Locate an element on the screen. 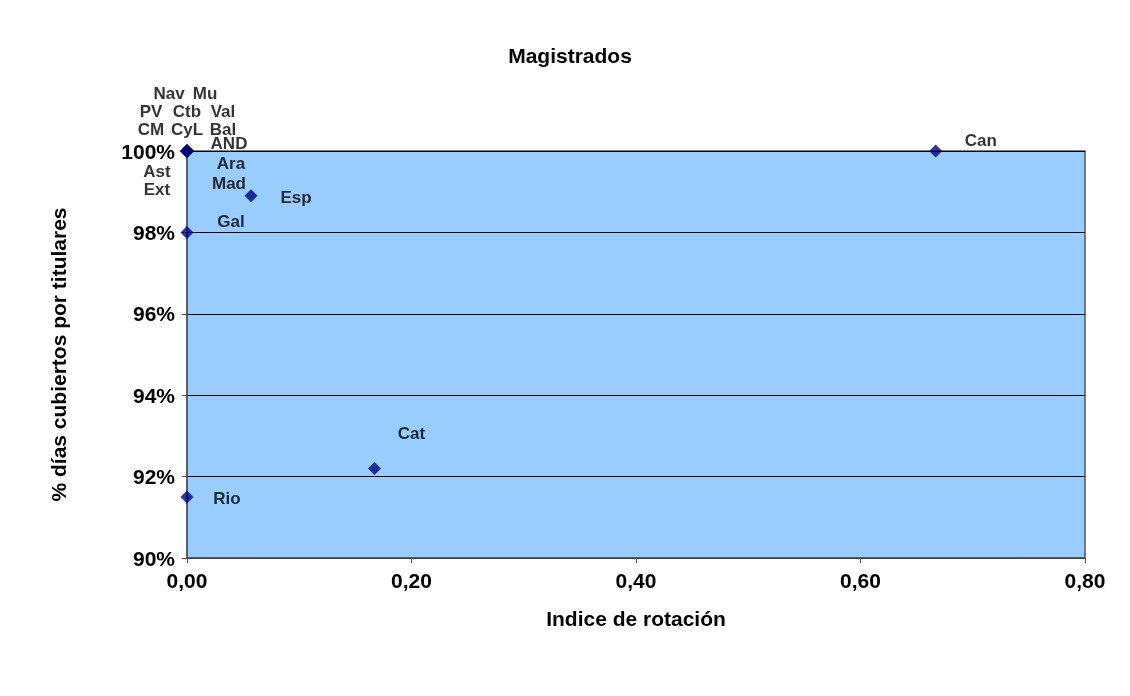 The width and height of the screenshot is (1130, 696). x-tick-label: 0,80 is located at coordinates (1085, 580).